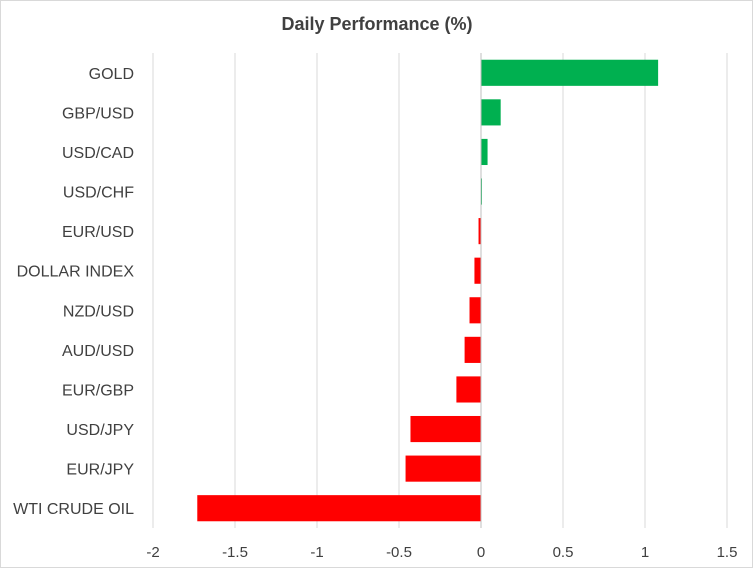 Image resolution: width=753 pixels, height=568 pixels. I want to click on category-label: EUR/USD, so click(98, 232).